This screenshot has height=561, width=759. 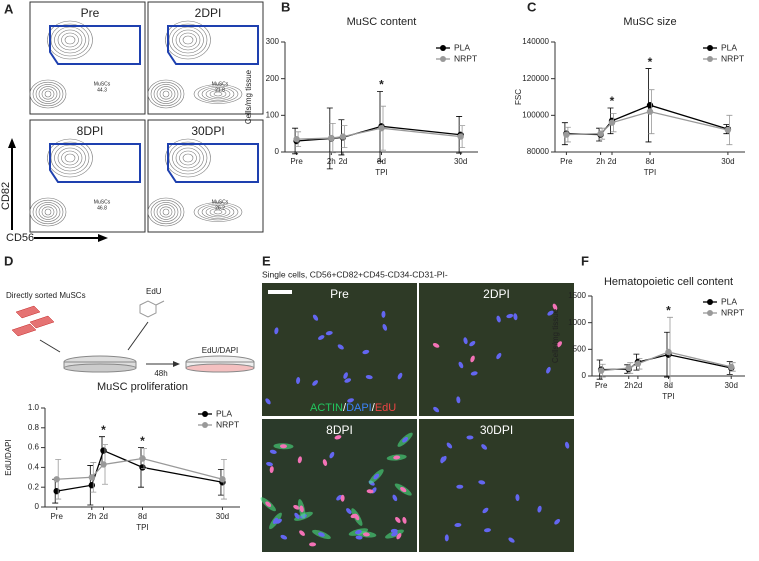 What do you see at coordinates (142, 387) in the screenshot?
I see `chart-title: MuSC proliferation` at bounding box center [142, 387].